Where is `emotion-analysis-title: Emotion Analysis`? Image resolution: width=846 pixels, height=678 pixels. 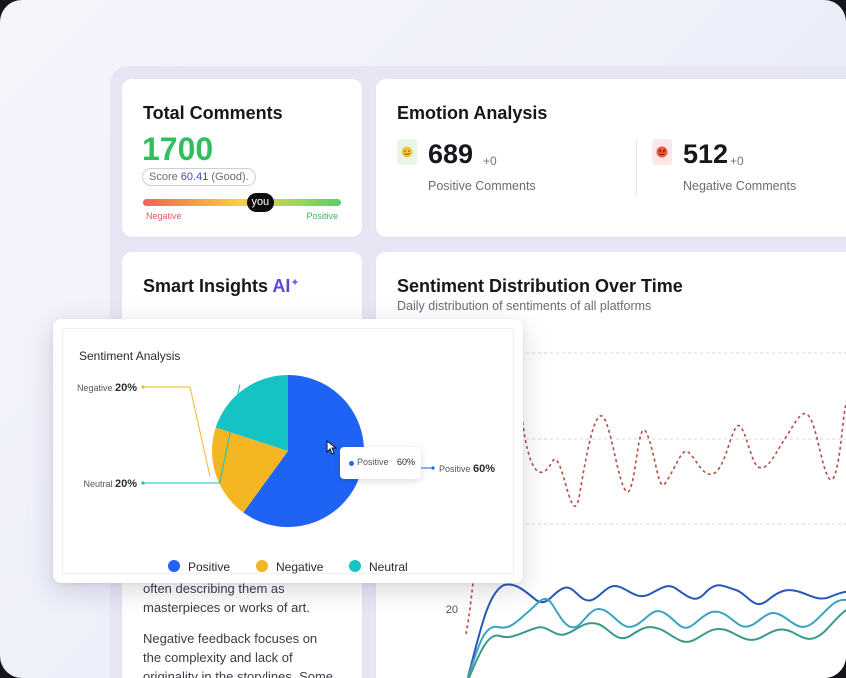 emotion-analysis-title: Emotion Analysis is located at coordinates (472, 113).